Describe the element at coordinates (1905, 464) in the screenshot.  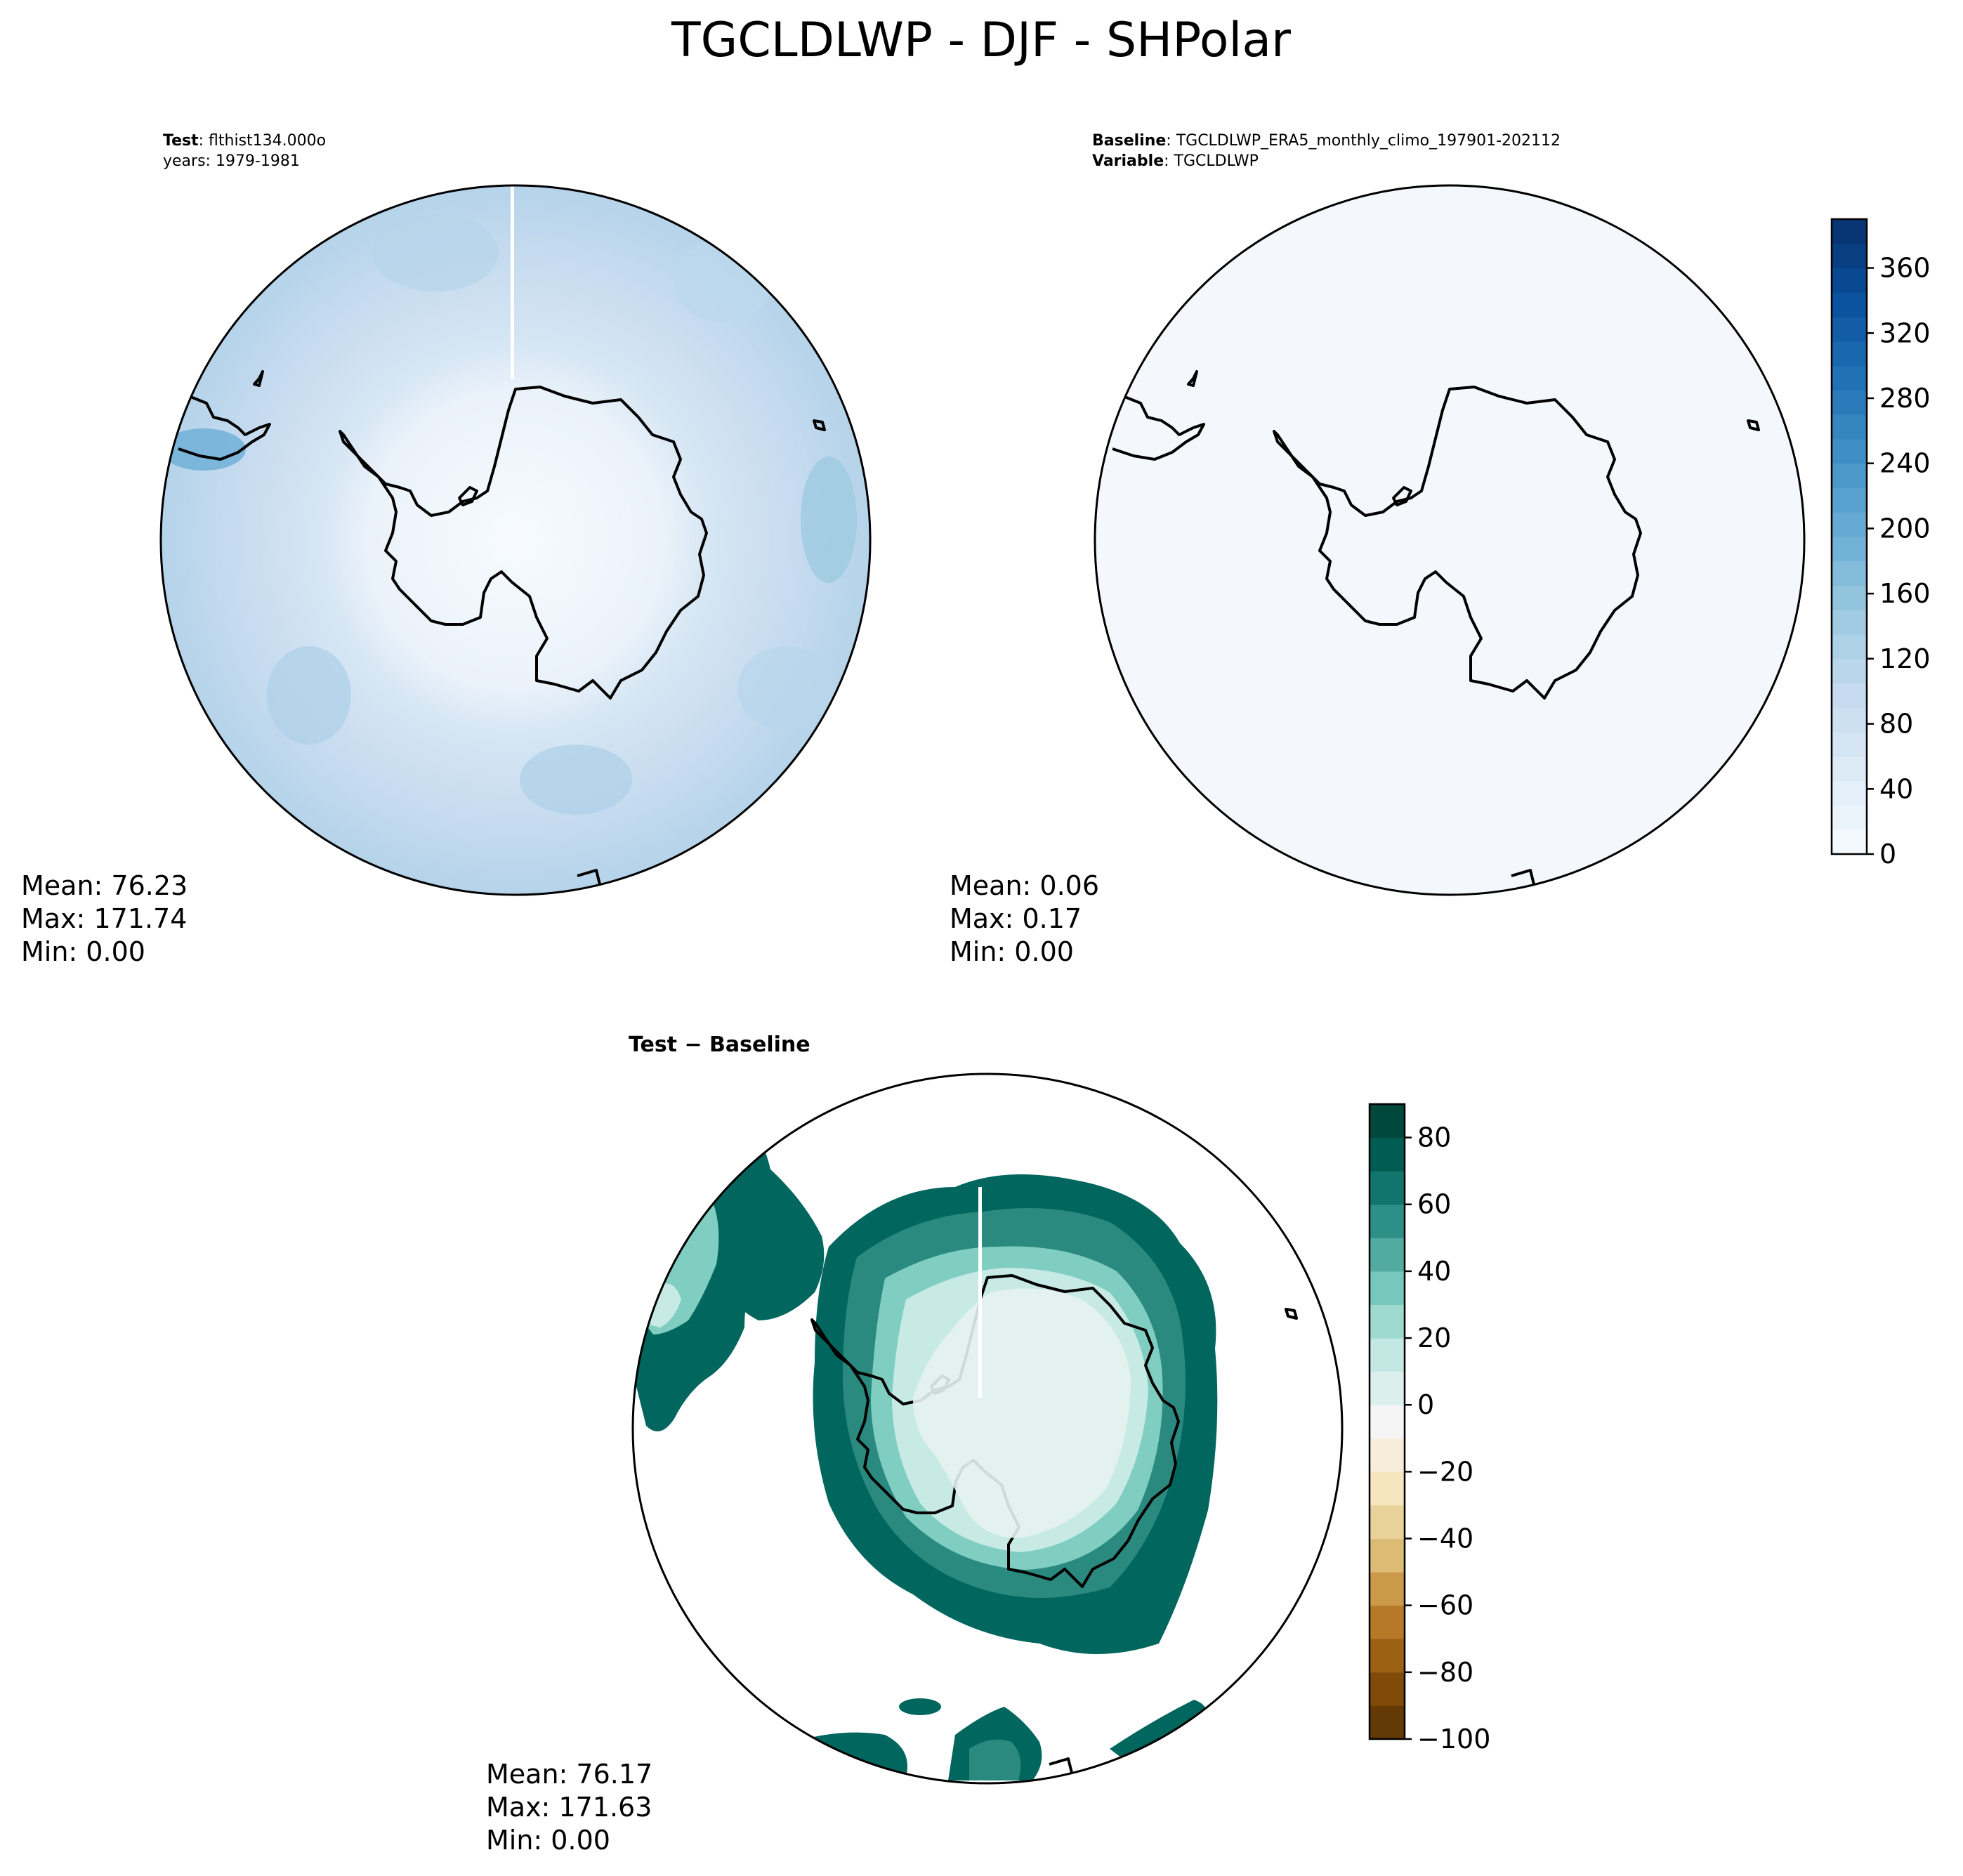
I see `colorbar-blues-tick-label: 240` at that location.